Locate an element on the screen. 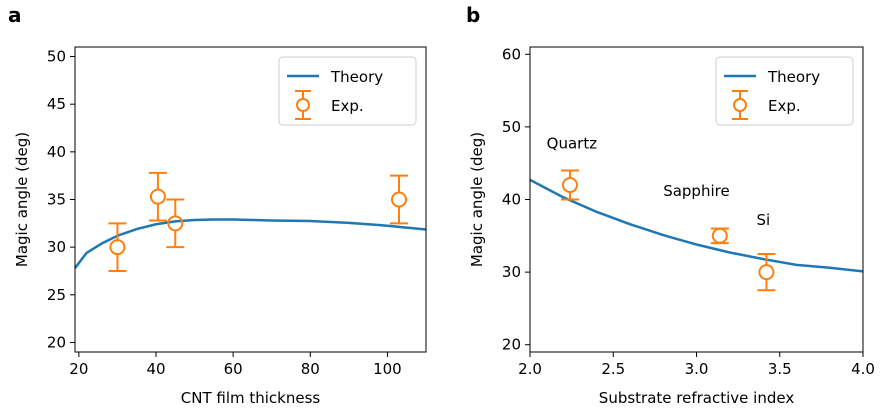  x-axis-label: CNT film thickness is located at coordinates (251, 398).